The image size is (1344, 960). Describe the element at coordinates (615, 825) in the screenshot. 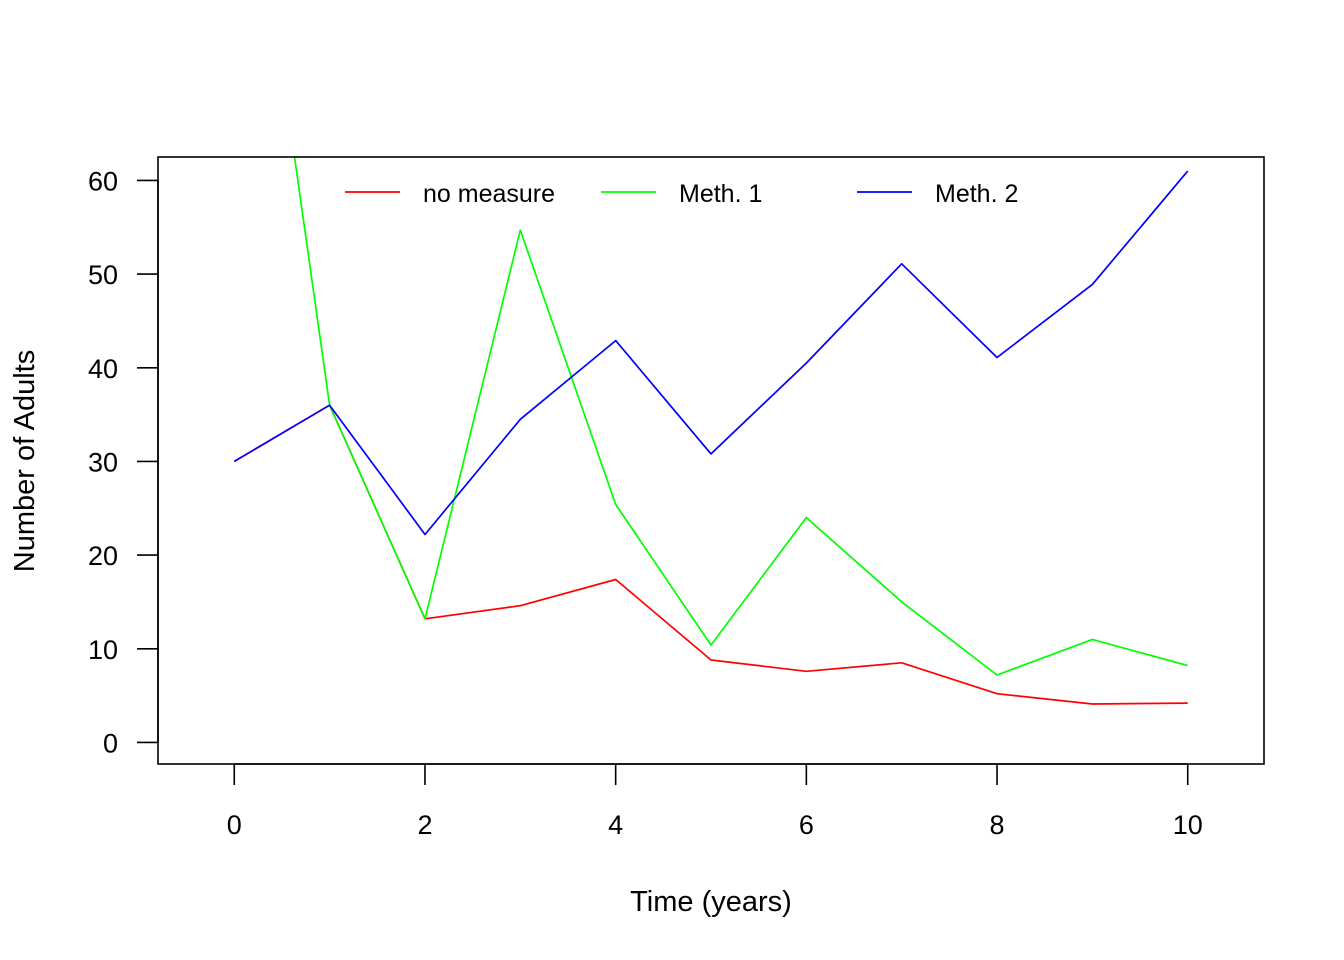

I see `x-tick-label: 4` at that location.